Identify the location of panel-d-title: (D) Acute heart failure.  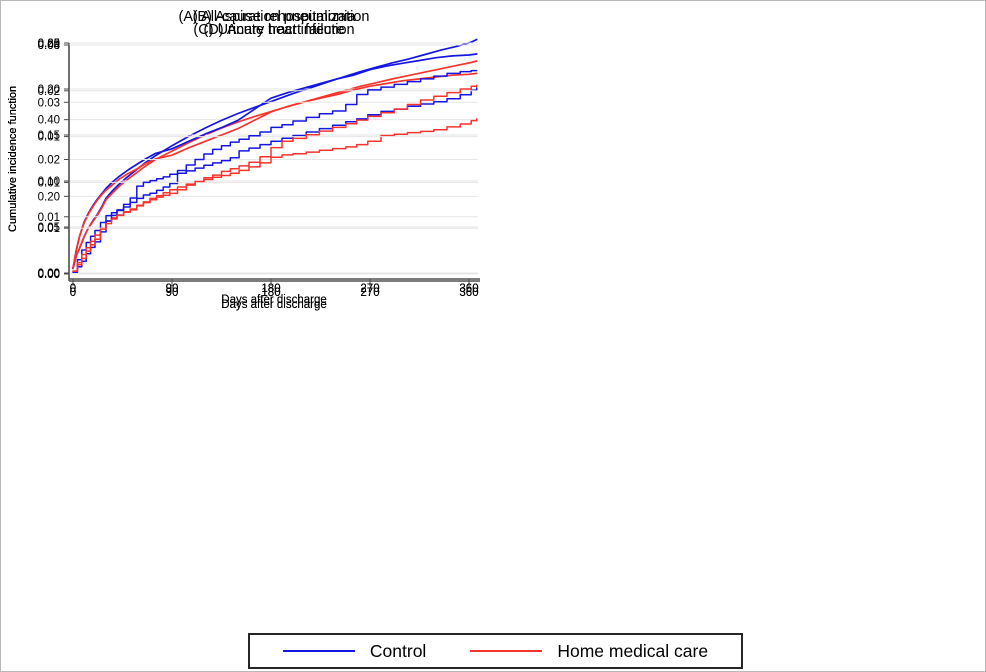
(274, 30).